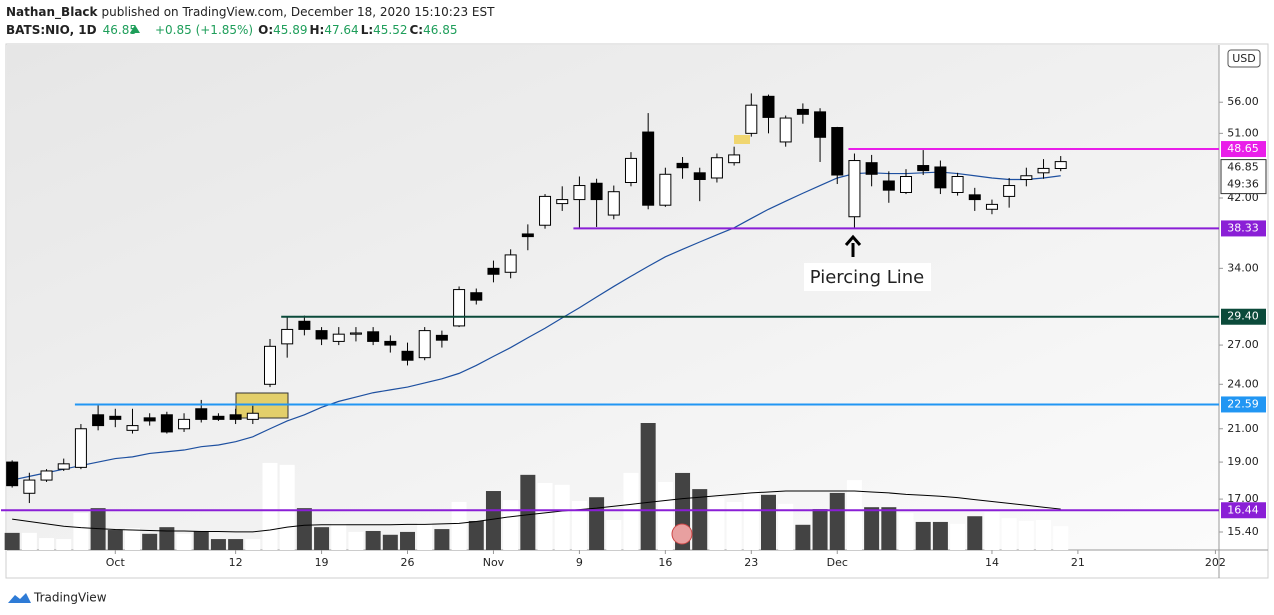  Describe the element at coordinates (579, 562) in the screenshot. I see `x-tick-label: 9` at that location.